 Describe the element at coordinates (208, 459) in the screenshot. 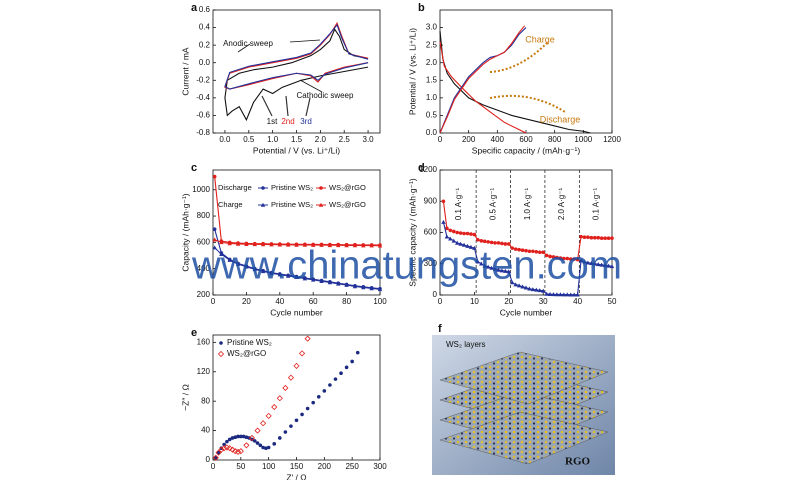

I see `y-tick-label: 0` at that location.